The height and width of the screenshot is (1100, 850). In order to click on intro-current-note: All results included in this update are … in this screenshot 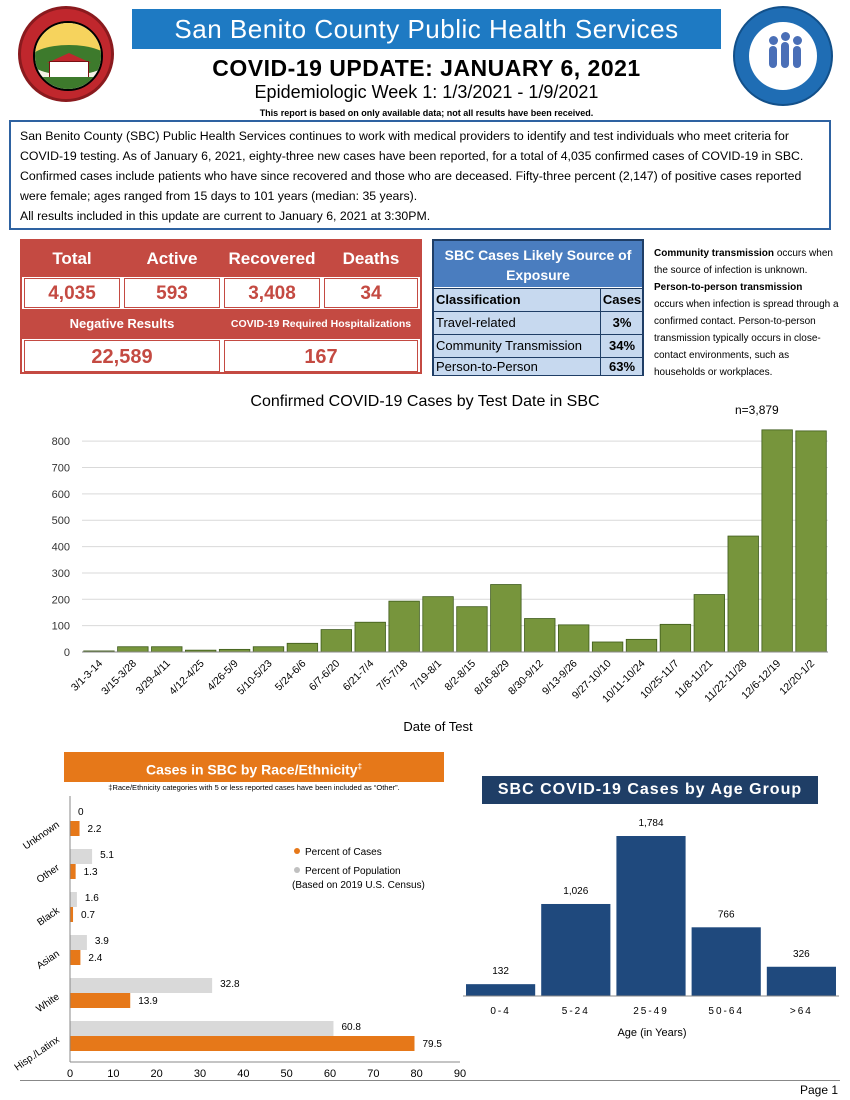, I will do `click(225, 216)`.